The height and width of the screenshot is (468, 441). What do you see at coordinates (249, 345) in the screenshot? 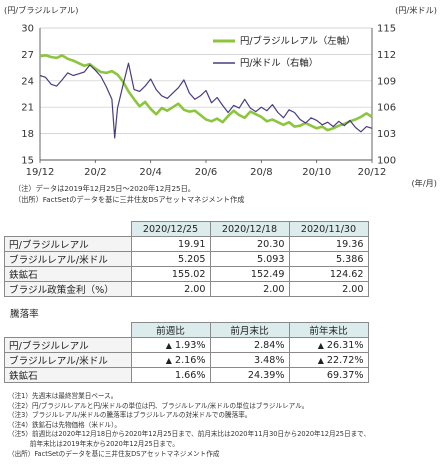
I see `cell-value: 2.84%` at bounding box center [249, 345].